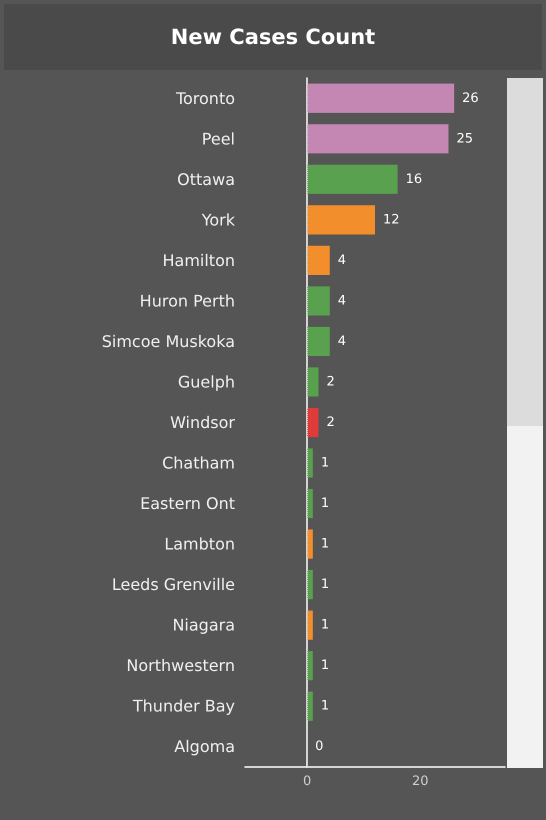  I want to click on data-label: 16, so click(414, 179).